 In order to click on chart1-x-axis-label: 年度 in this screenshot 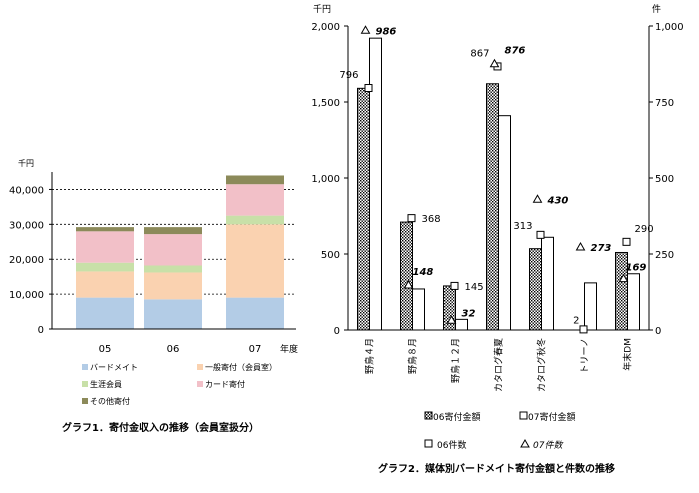, I will do `click(289, 349)`.